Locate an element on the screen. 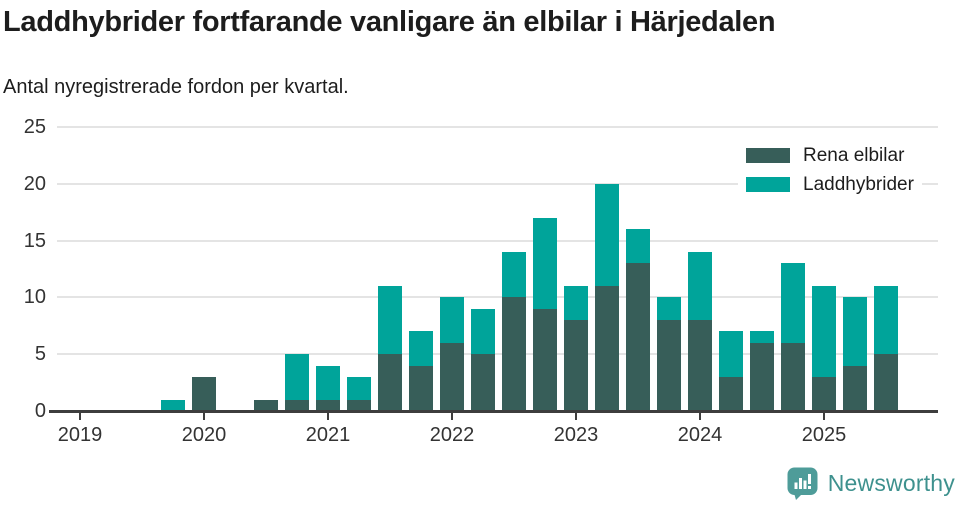  x-tick-2025 is located at coordinates (824, 416).